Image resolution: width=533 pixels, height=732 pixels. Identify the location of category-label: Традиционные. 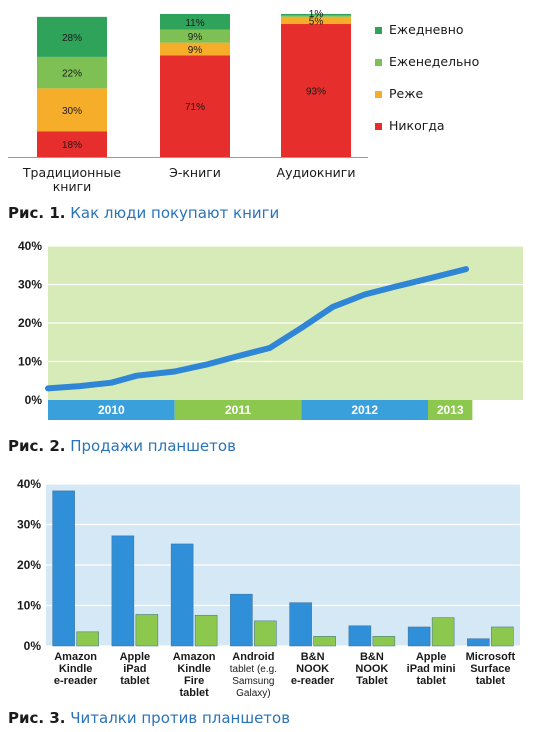
(71, 172).